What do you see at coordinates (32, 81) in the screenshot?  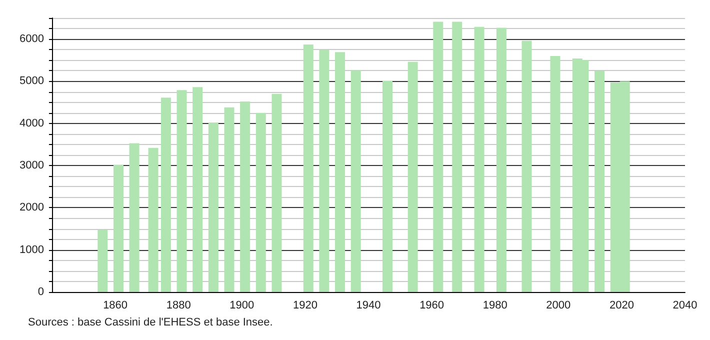 I see `y-tick-label: 5000` at bounding box center [32, 81].